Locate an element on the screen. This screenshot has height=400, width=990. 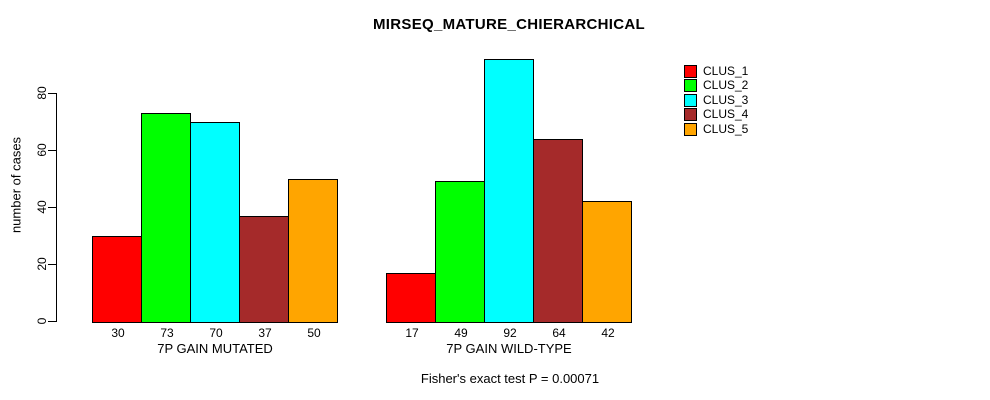
bar-value-label: 30 is located at coordinates (118, 333).